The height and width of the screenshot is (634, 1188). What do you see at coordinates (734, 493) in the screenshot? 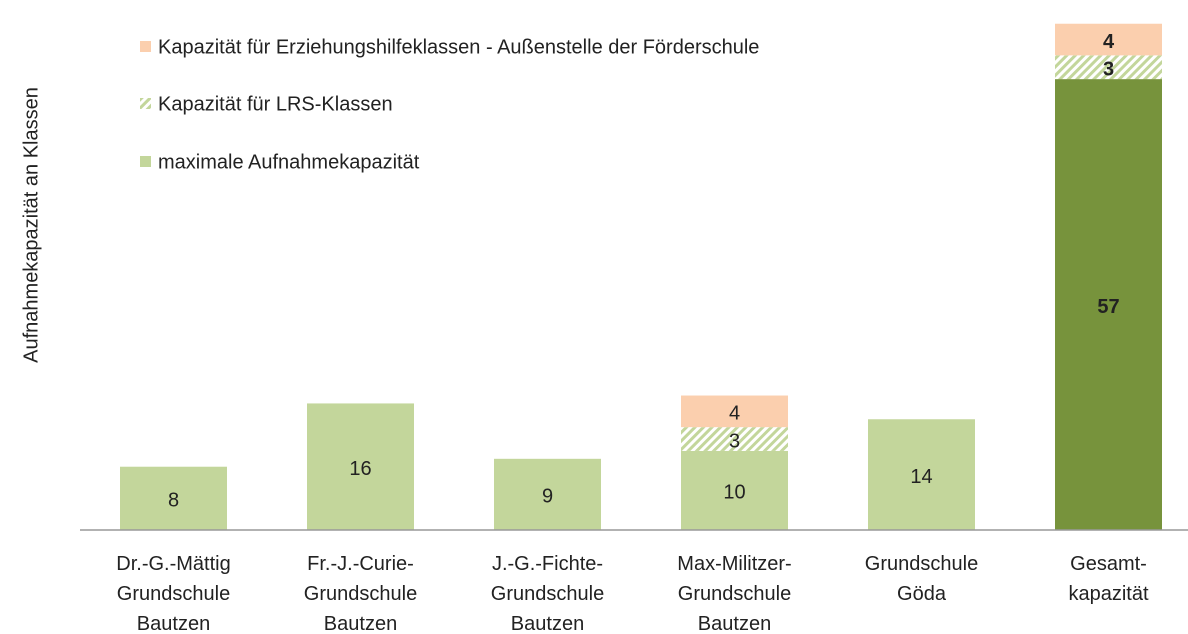
I see `data-label: 10` at bounding box center [734, 493].